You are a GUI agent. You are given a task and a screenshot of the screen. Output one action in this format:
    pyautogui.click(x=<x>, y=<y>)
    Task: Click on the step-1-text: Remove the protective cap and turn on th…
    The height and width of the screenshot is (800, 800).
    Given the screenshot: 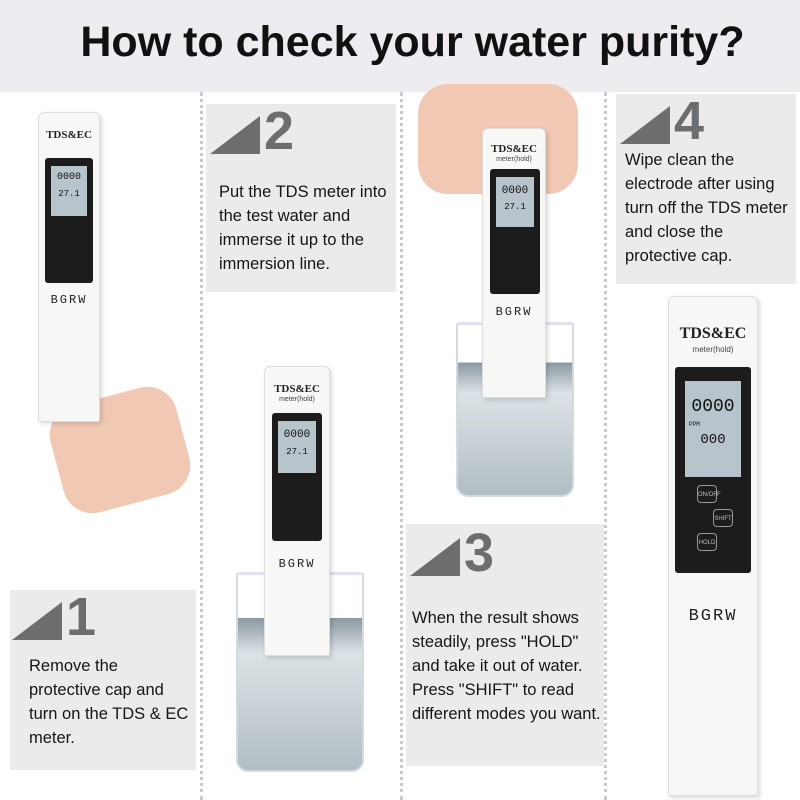 What is the action you would take?
    pyautogui.click(x=109, y=702)
    